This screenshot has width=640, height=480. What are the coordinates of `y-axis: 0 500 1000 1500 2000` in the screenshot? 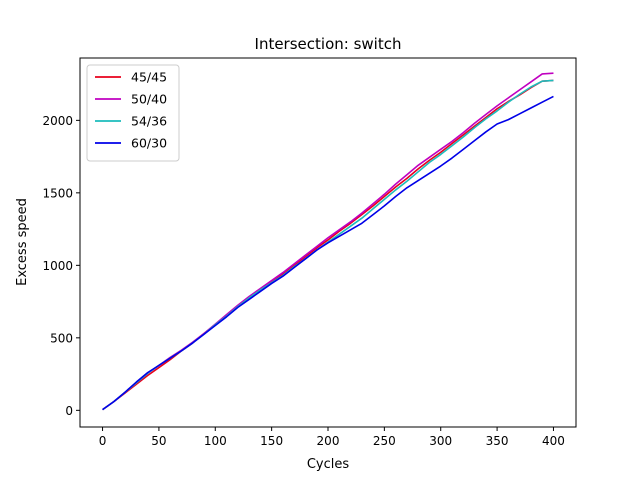 It's located at (61, 266).